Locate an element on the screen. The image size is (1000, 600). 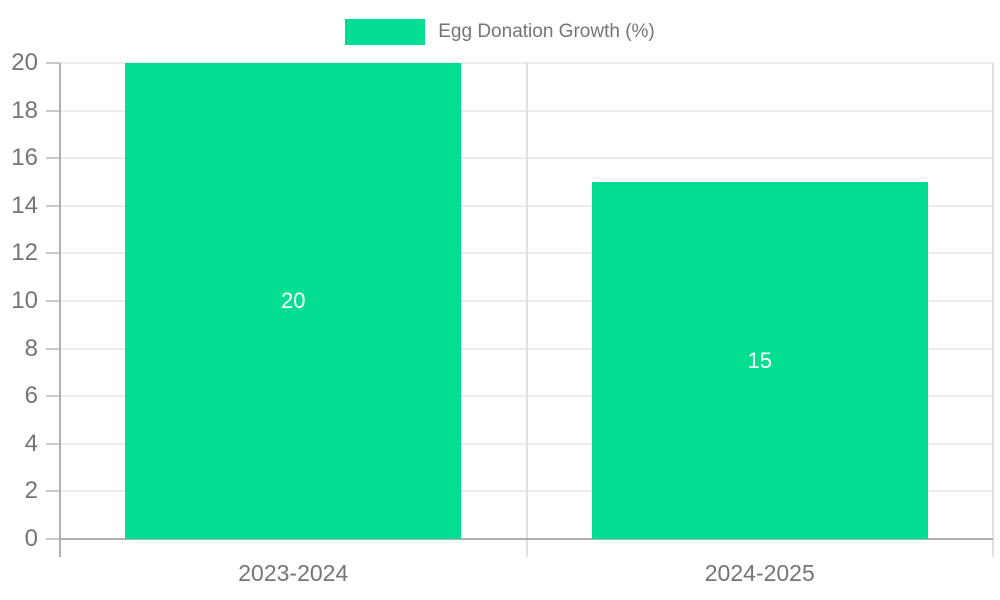
y-tick-label: 0 is located at coordinates (31, 538).